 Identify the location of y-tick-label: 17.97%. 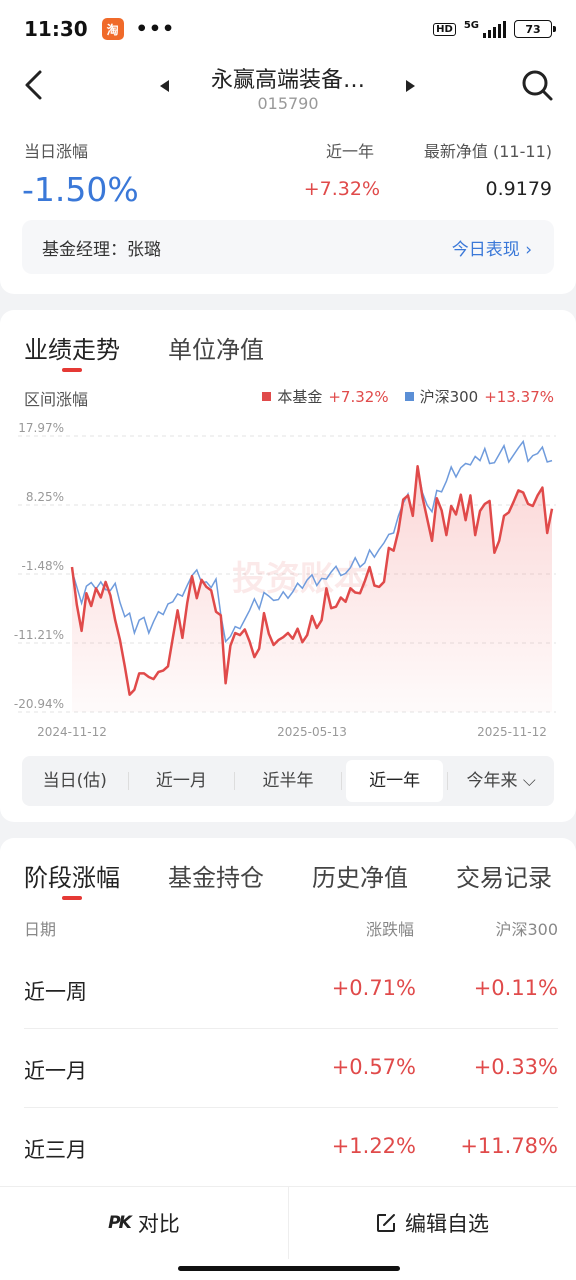
(41, 428).